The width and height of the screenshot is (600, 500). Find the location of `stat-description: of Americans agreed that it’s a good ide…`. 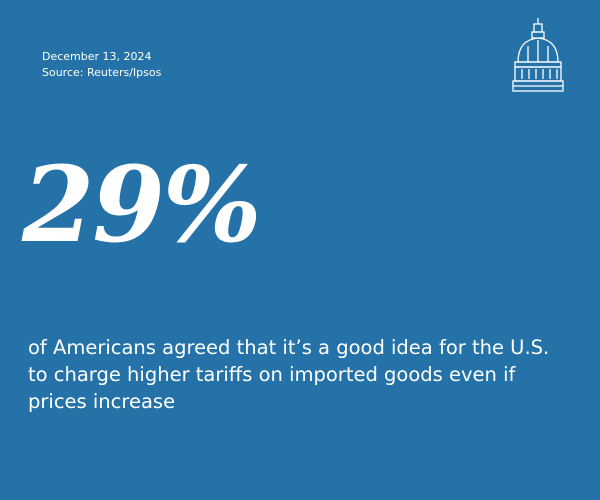

stat-description: of Americans agreed that it’s a good ide… is located at coordinates (289, 374).